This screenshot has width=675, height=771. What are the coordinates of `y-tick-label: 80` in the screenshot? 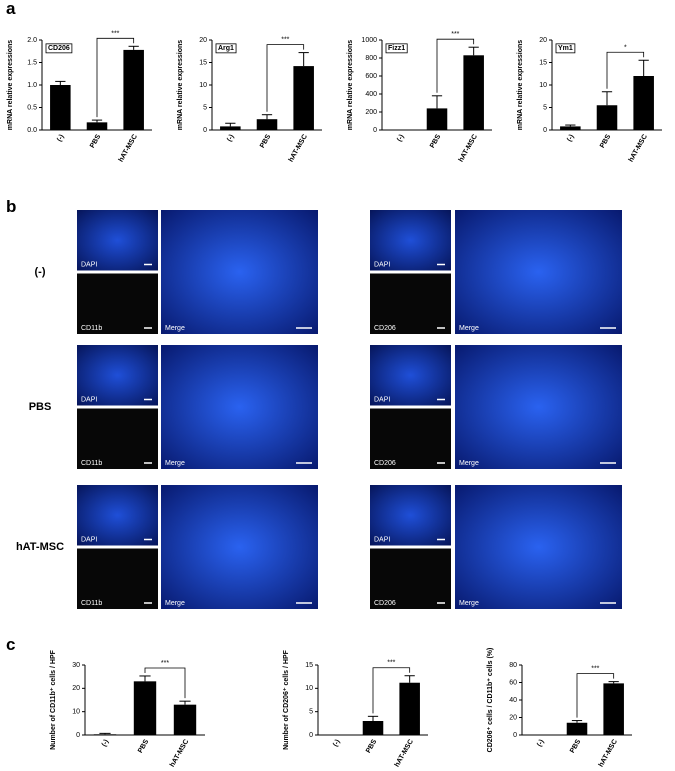 It's located at (513, 665).